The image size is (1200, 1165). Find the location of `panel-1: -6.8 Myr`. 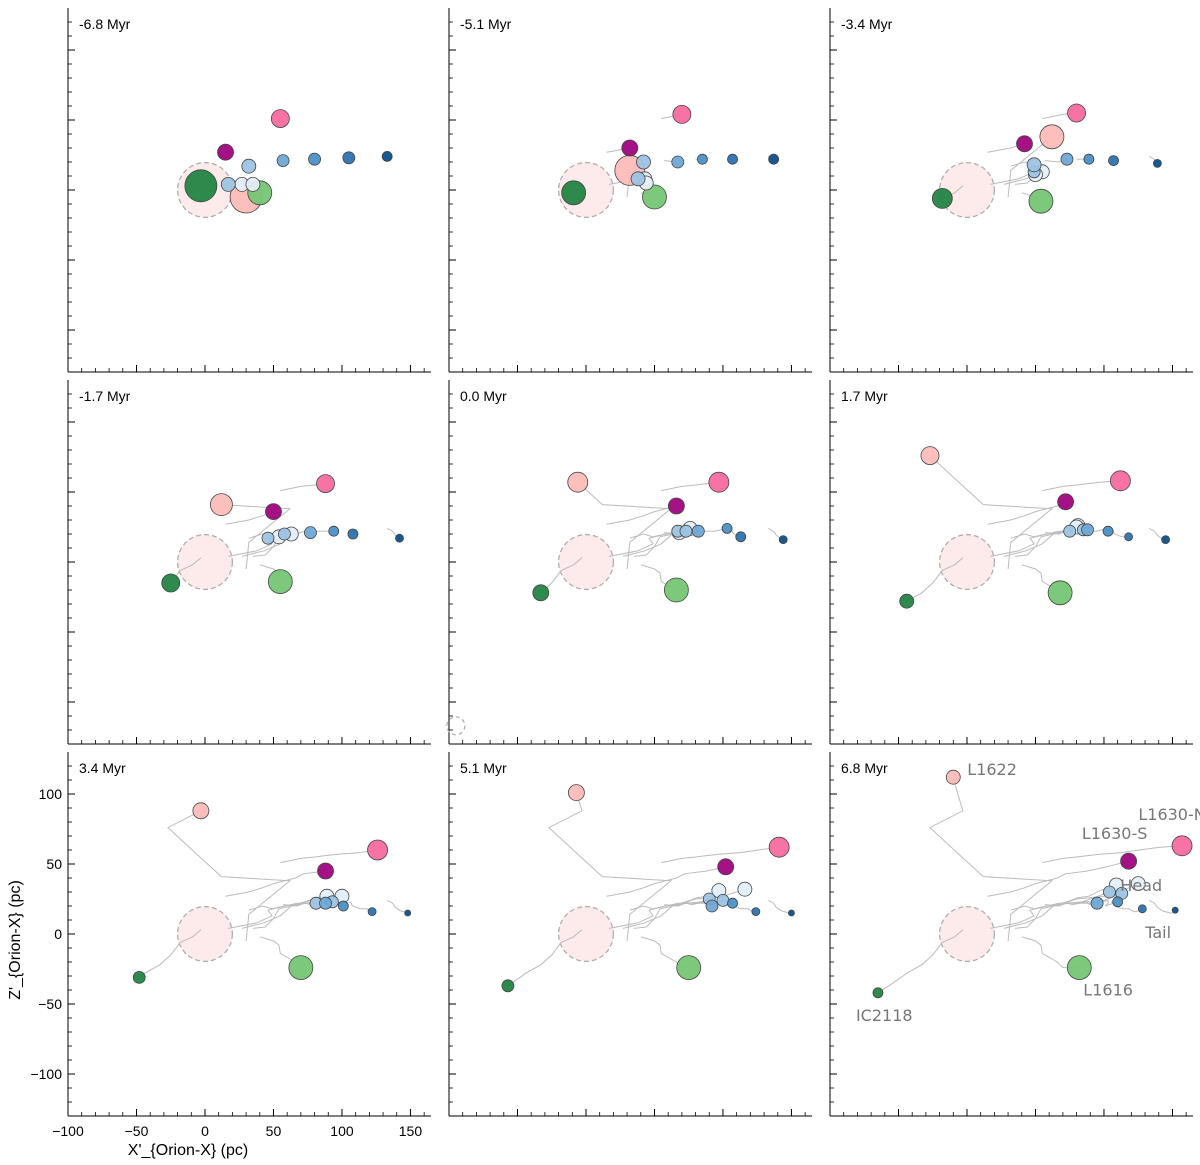

panel-1: -6.8 Myr is located at coordinates (249, 190).